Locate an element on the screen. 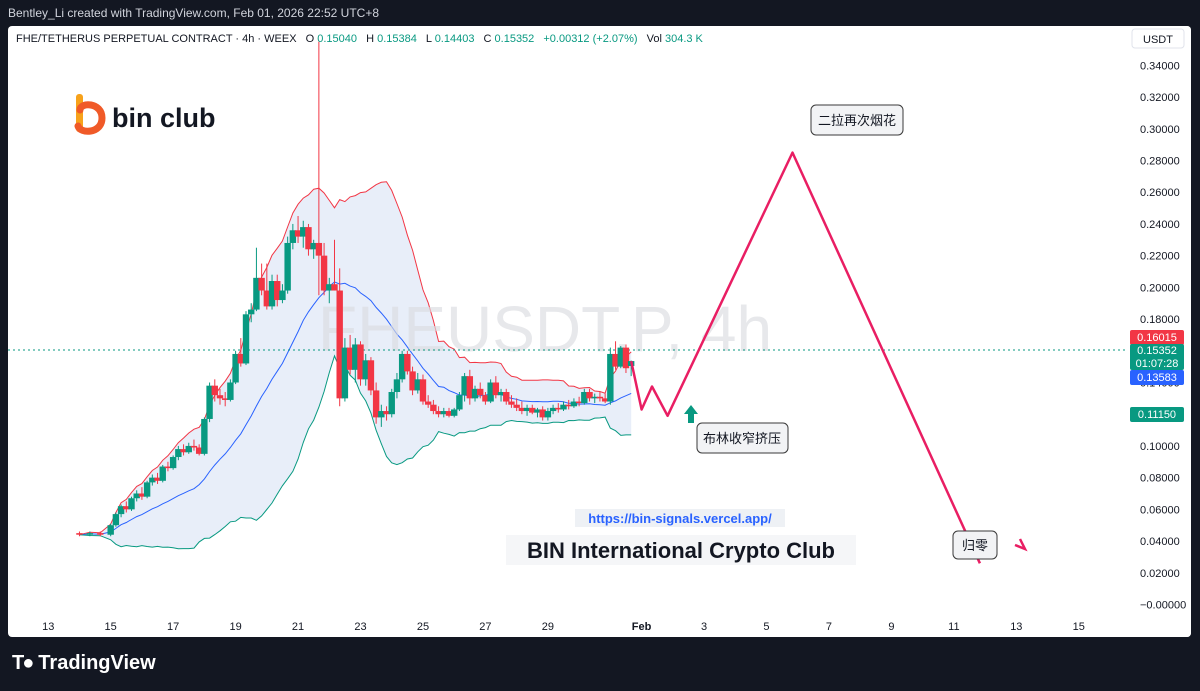  legend-high-label: H is located at coordinates (370, 39).